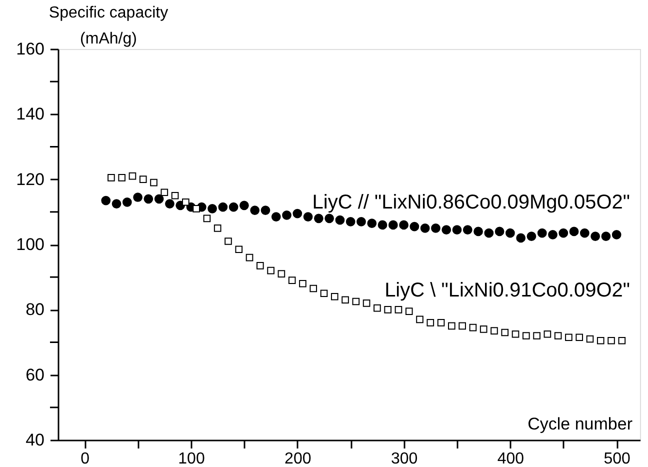 The width and height of the screenshot is (648, 467). I want to click on x-tick-label: 100, so click(191, 458).